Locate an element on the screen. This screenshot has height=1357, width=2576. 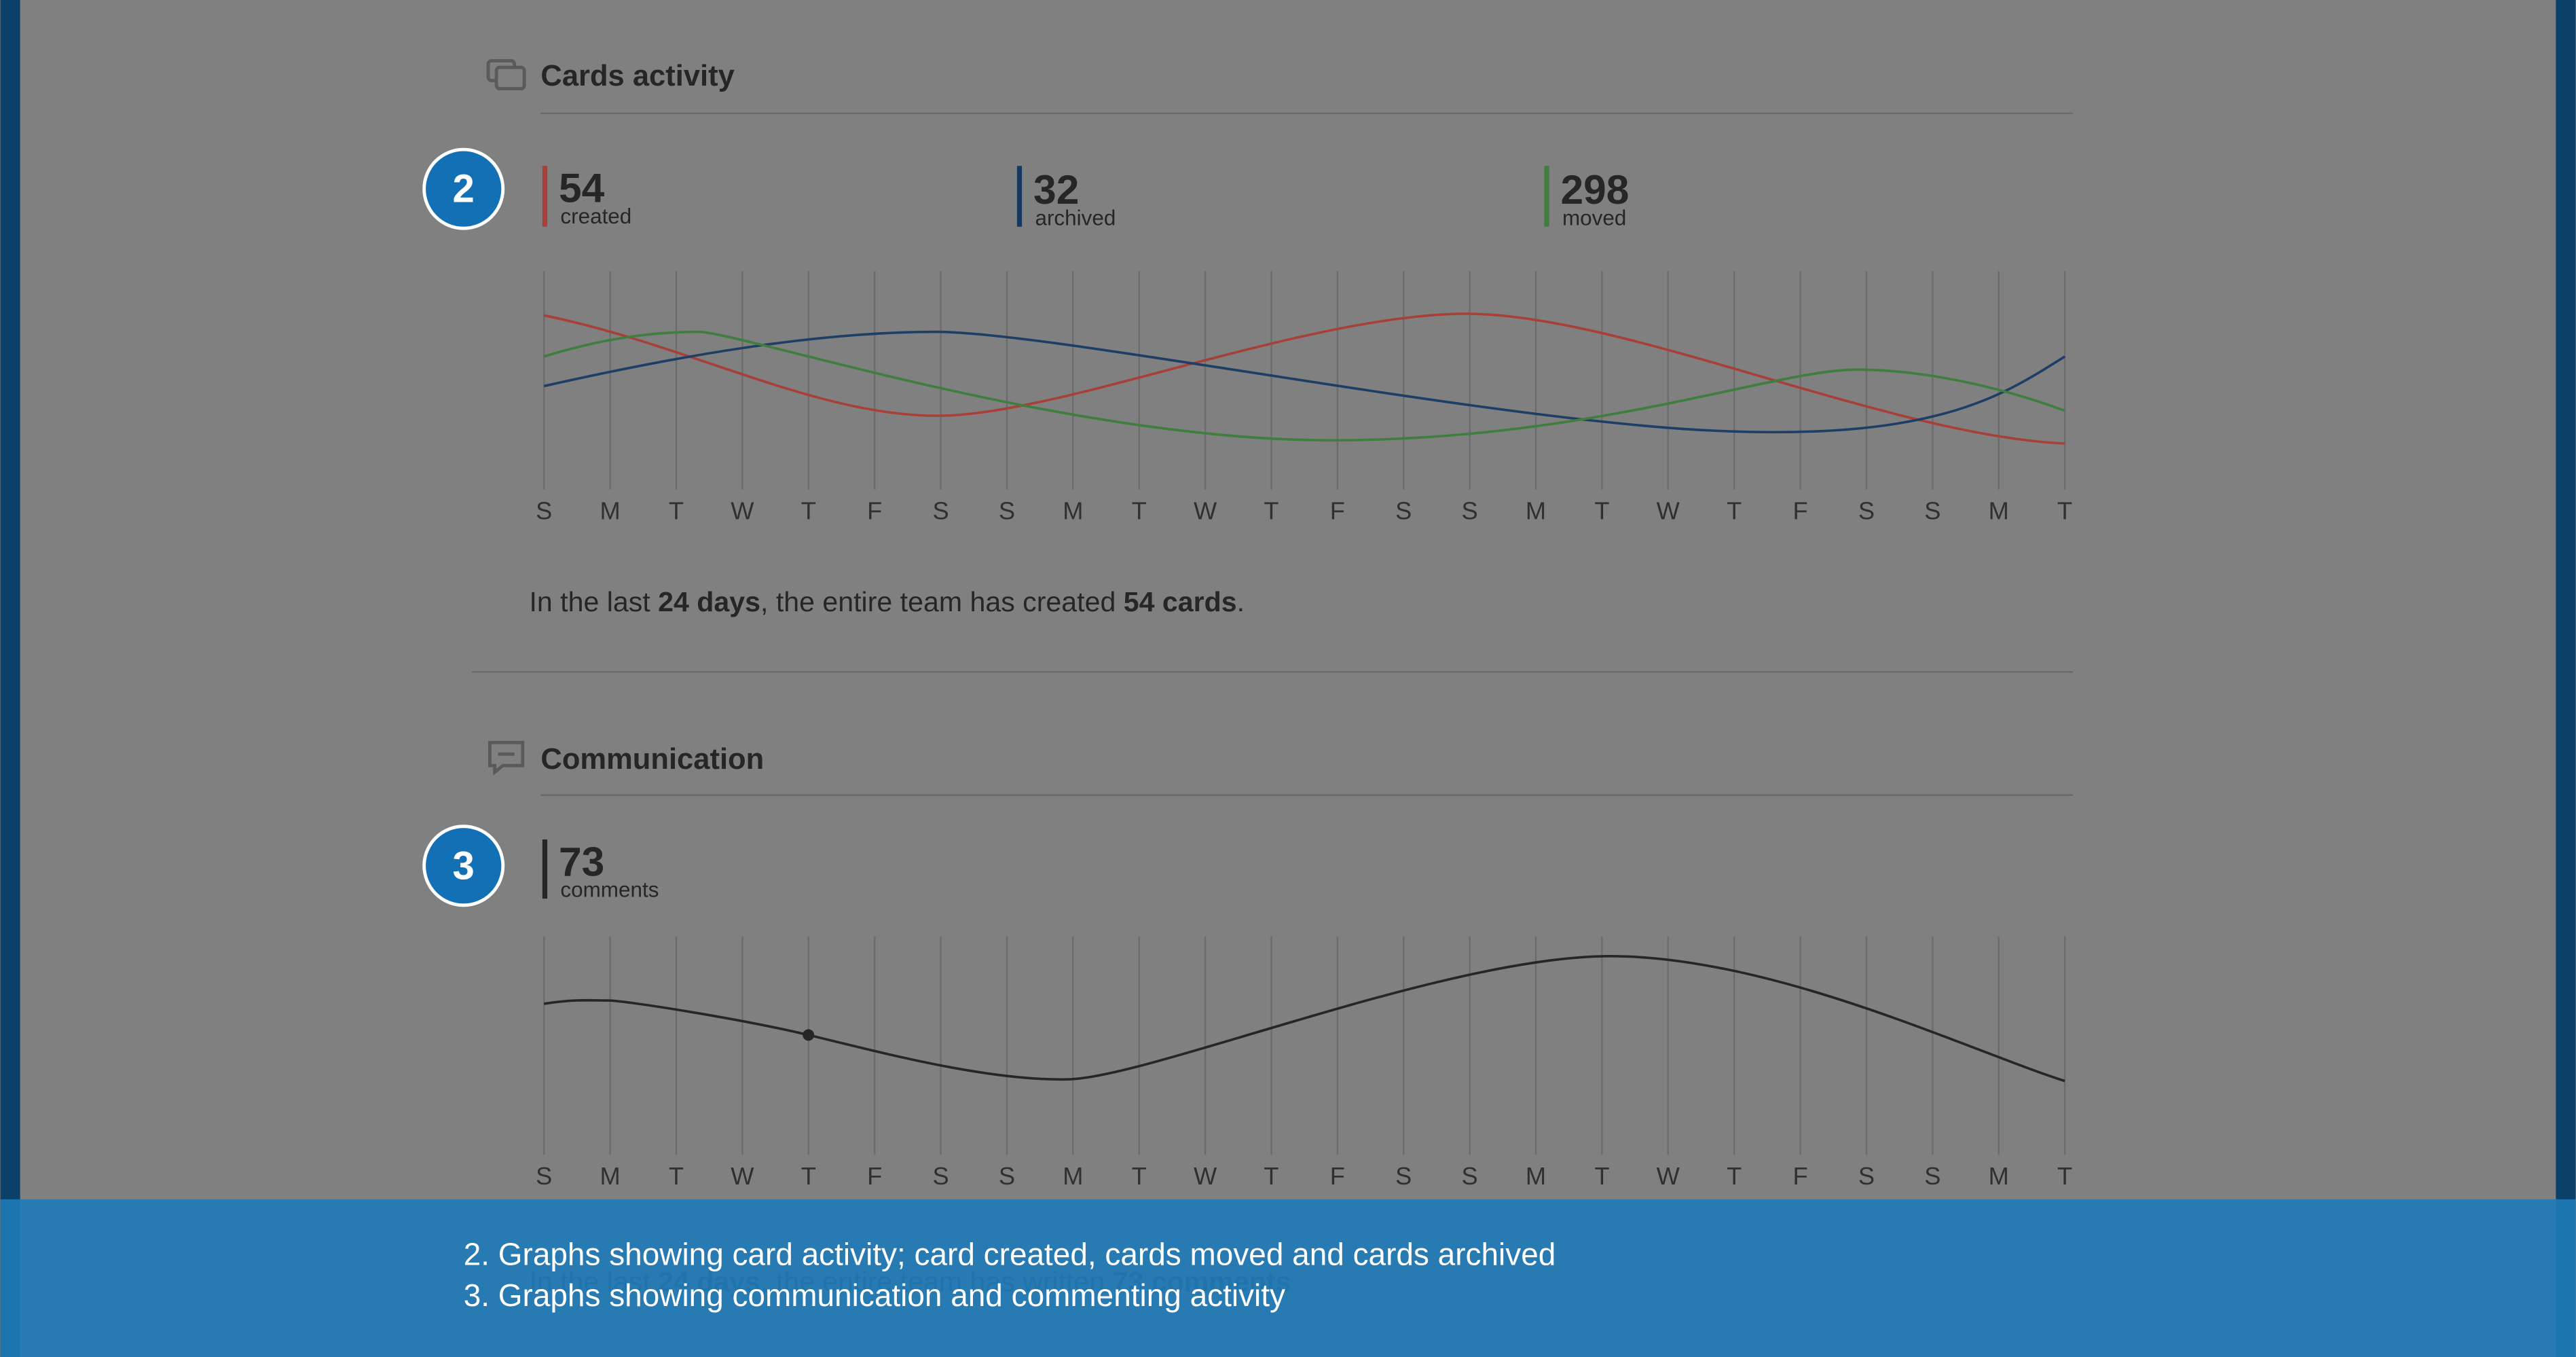
summary-text: , the entire team has created is located at coordinates (942, 601).